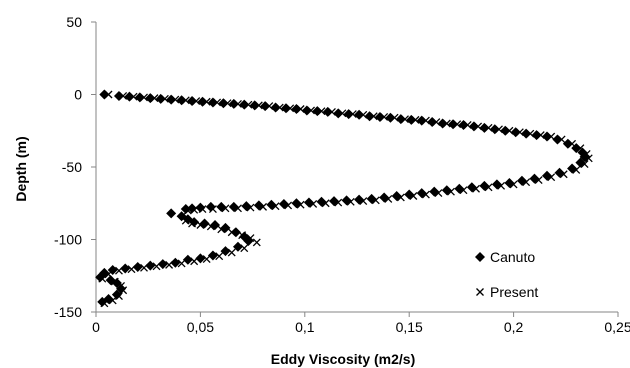 The width and height of the screenshot is (630, 368). I want to click on legend-item-canuto: Canuto, so click(505, 257).